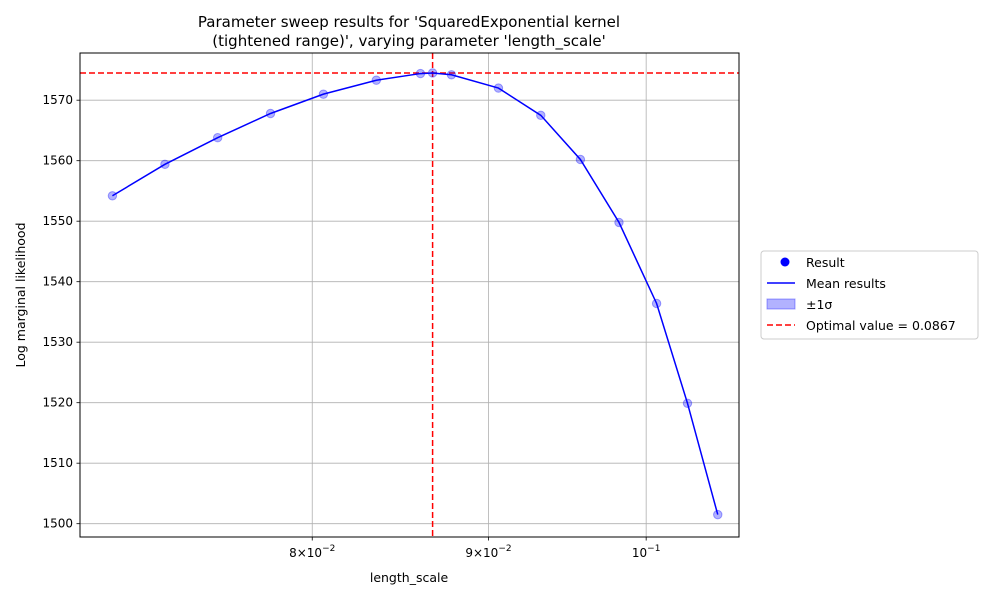 The image size is (1000, 600). What do you see at coordinates (409, 577) in the screenshot?
I see `x-axis-label: length_scale` at bounding box center [409, 577].